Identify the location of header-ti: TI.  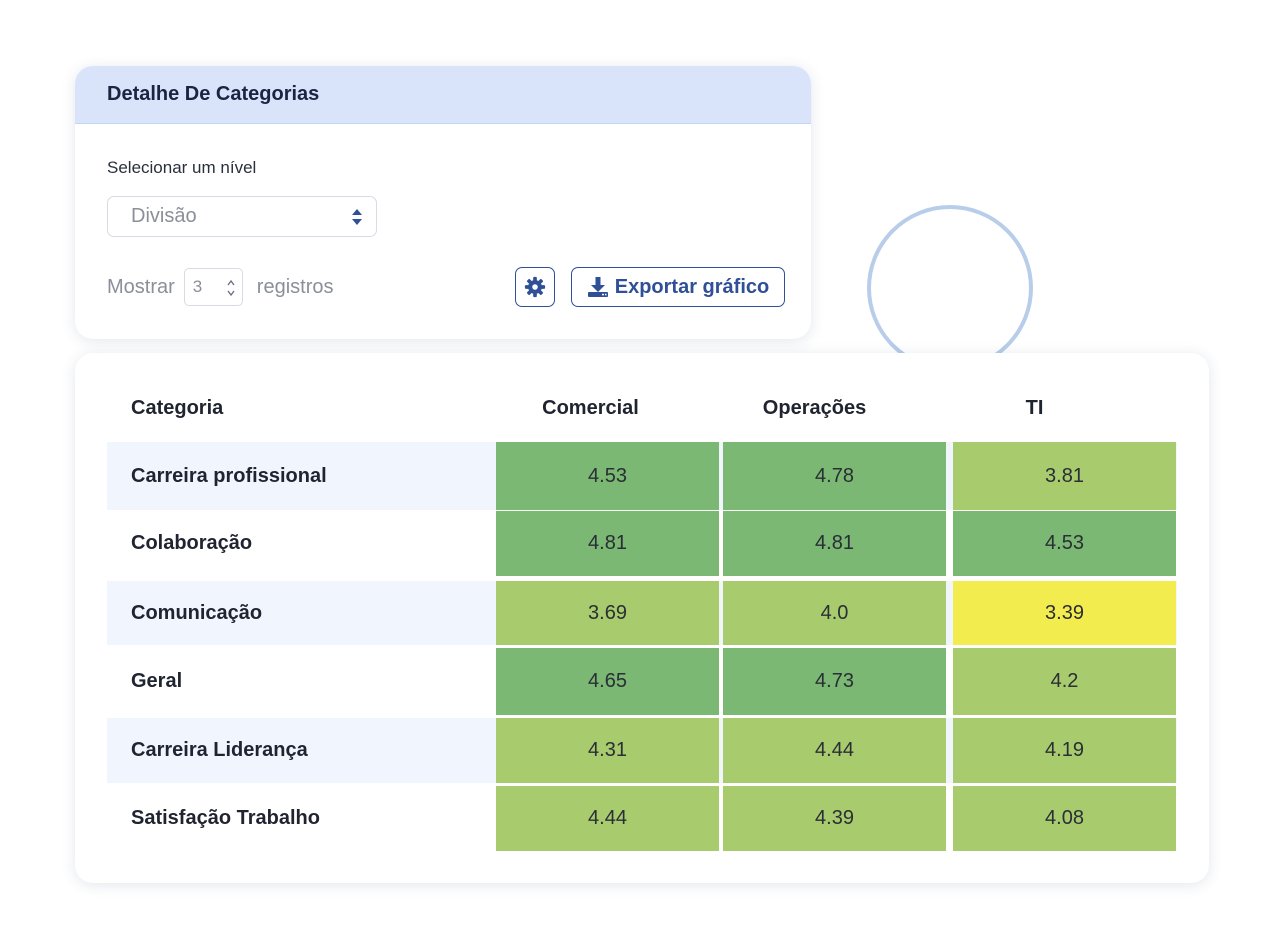
(1034, 408).